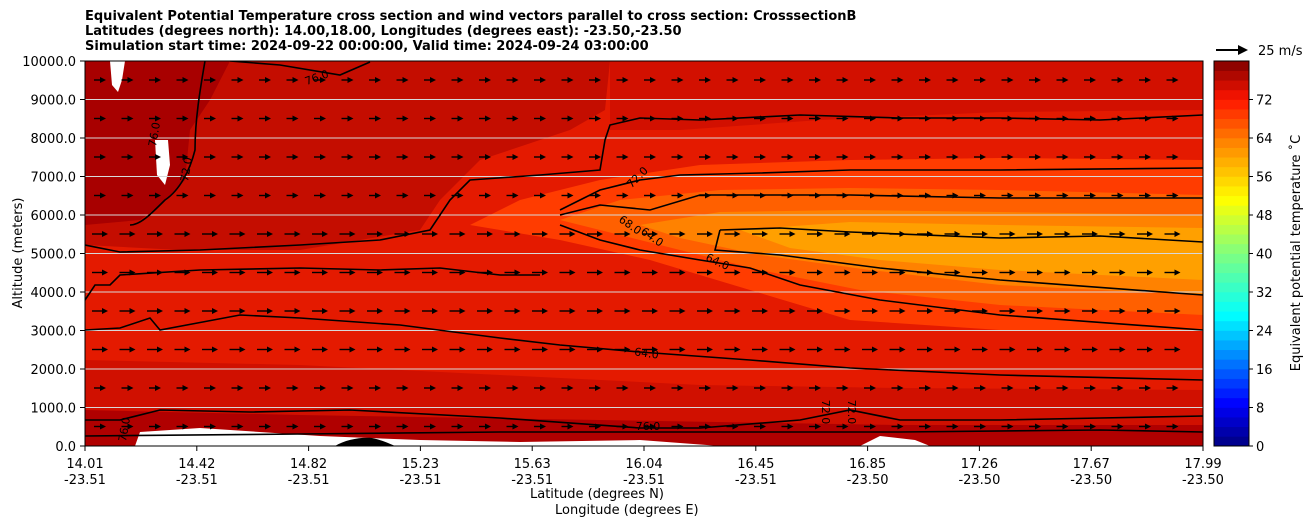 Image resolution: width=1308 pixels, height=526 pixels. Describe the element at coordinates (365, 441) in the screenshot. I see `terrain-black` at that location.